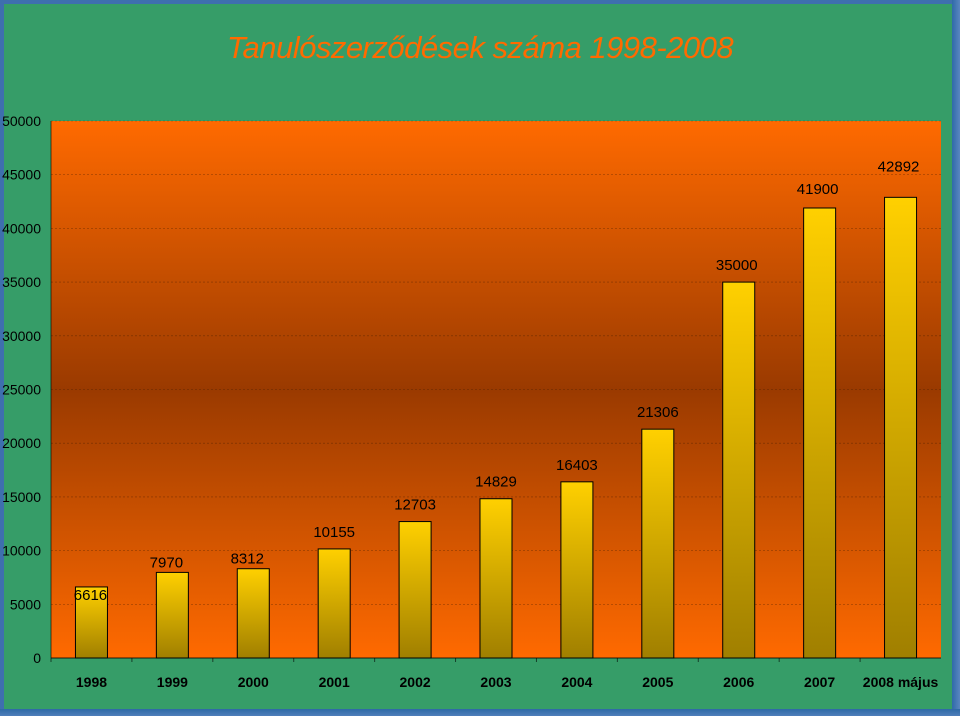 Image resolution: width=960 pixels, height=716 pixels. I want to click on chart-title: Tanulószerződések száma 1998-2008, so click(480, 47).